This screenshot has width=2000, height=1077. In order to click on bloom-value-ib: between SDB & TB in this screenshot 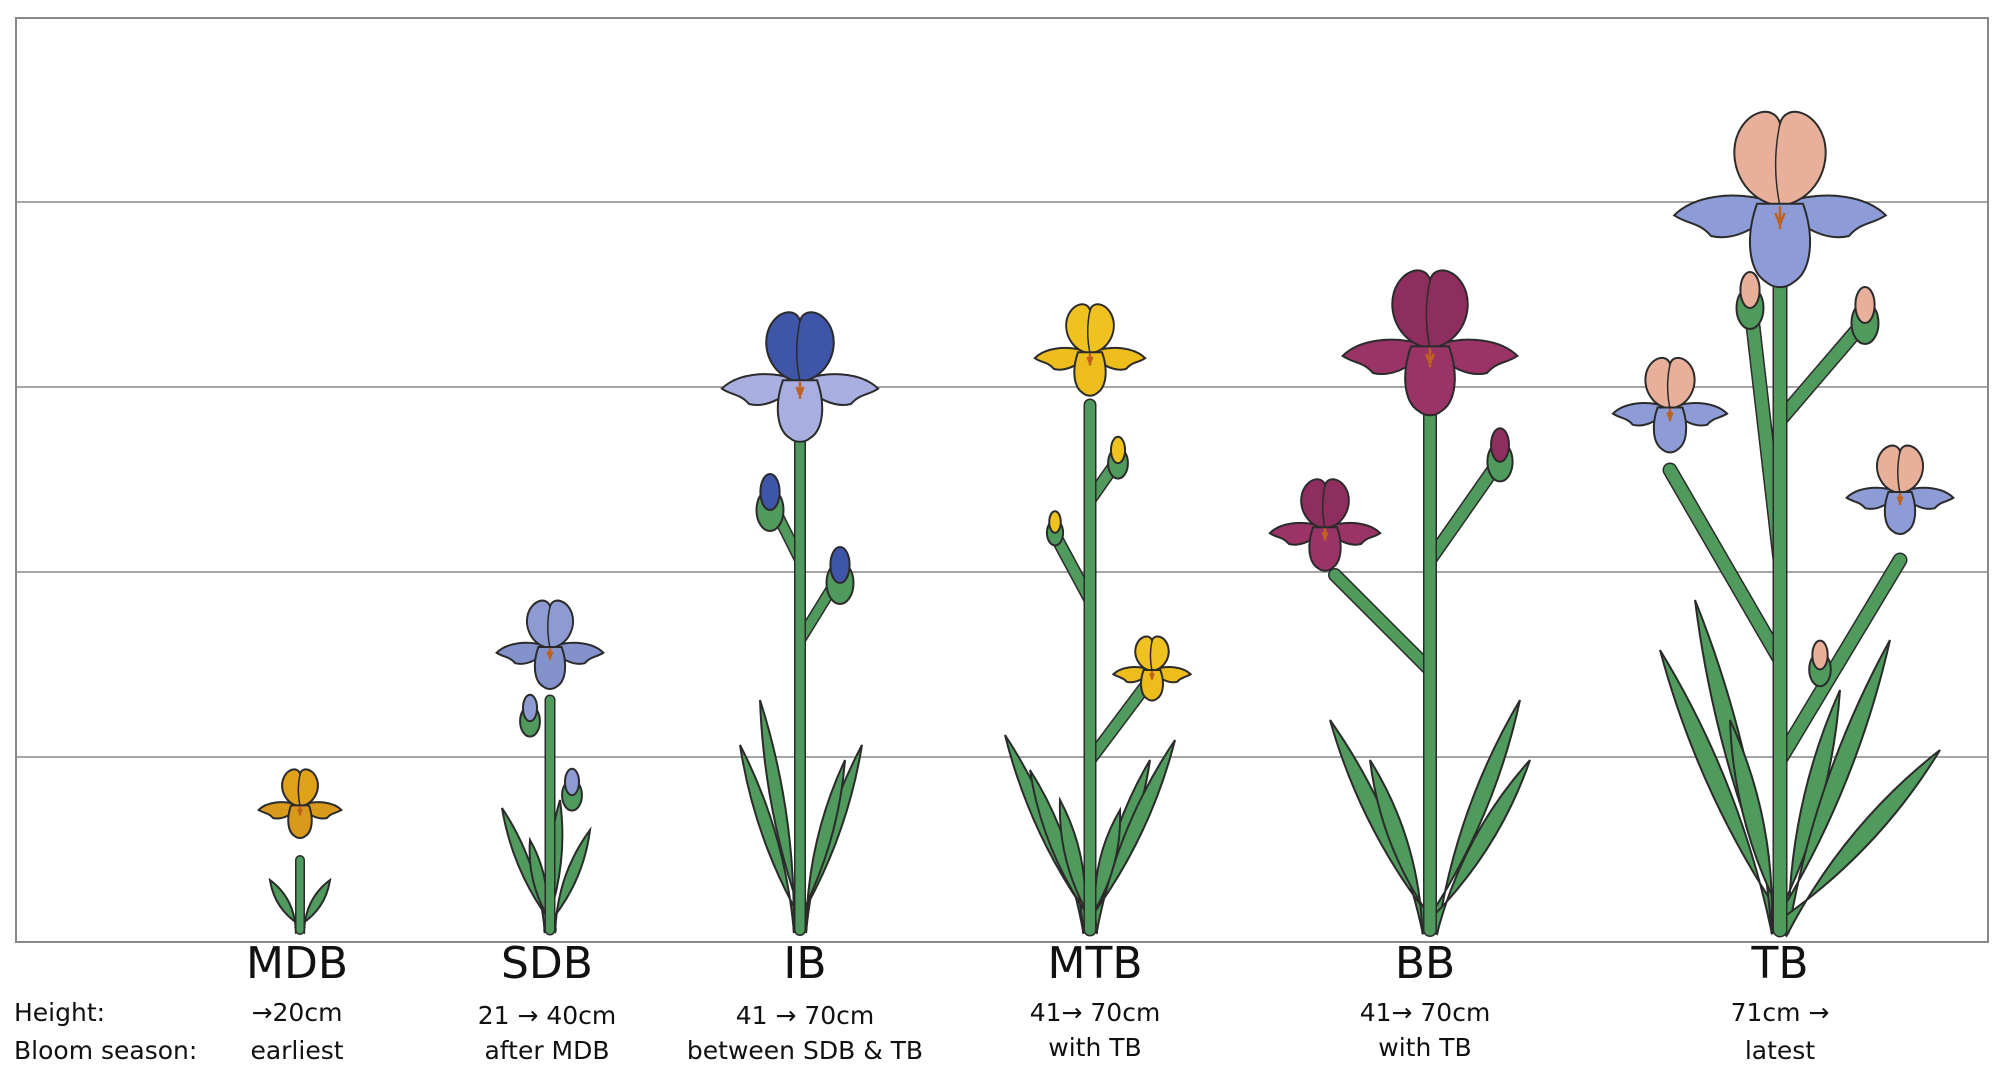, I will do `click(805, 1050)`.